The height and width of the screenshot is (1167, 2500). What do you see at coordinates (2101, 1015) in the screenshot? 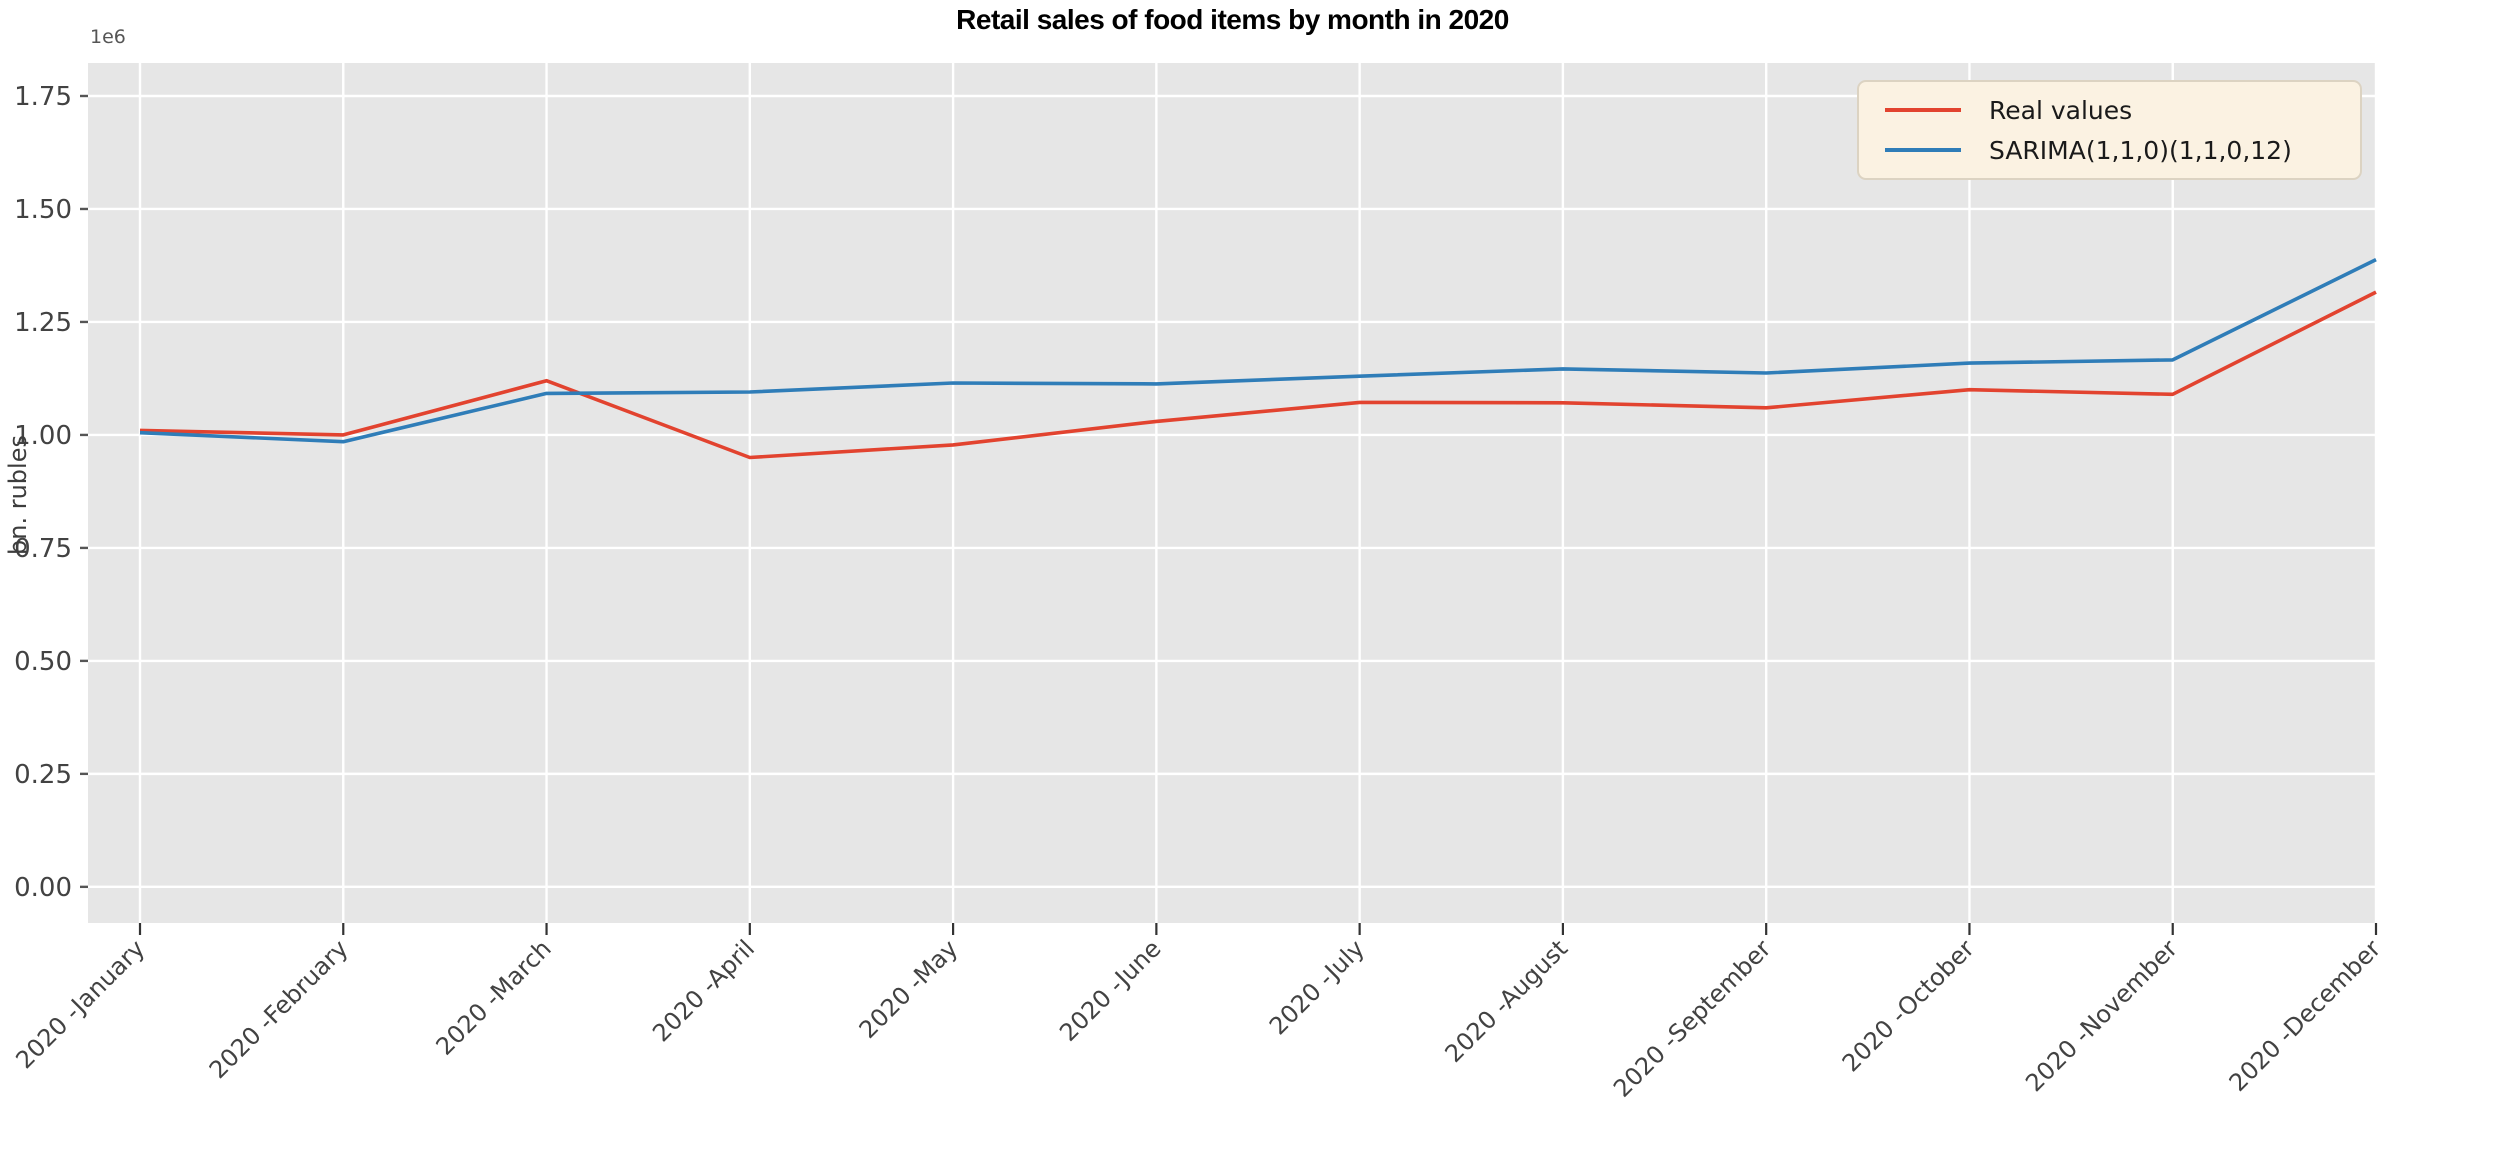
I see `x-tick-label: 2020 -November` at bounding box center [2101, 1015].